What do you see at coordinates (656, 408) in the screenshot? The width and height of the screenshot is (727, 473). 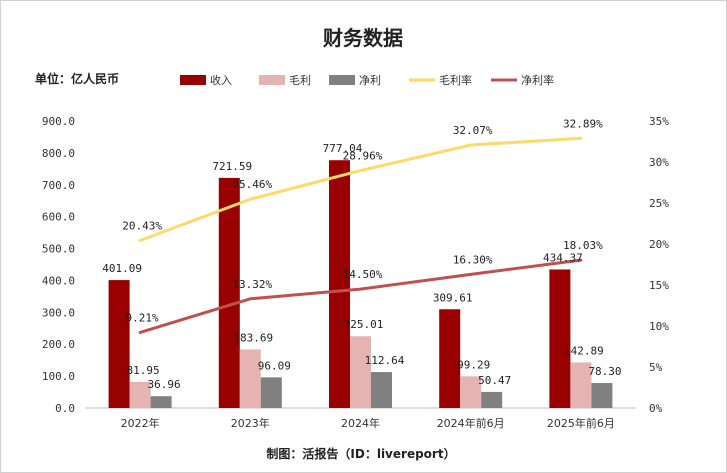 I see `y-right-tick-label: 0%` at bounding box center [656, 408].